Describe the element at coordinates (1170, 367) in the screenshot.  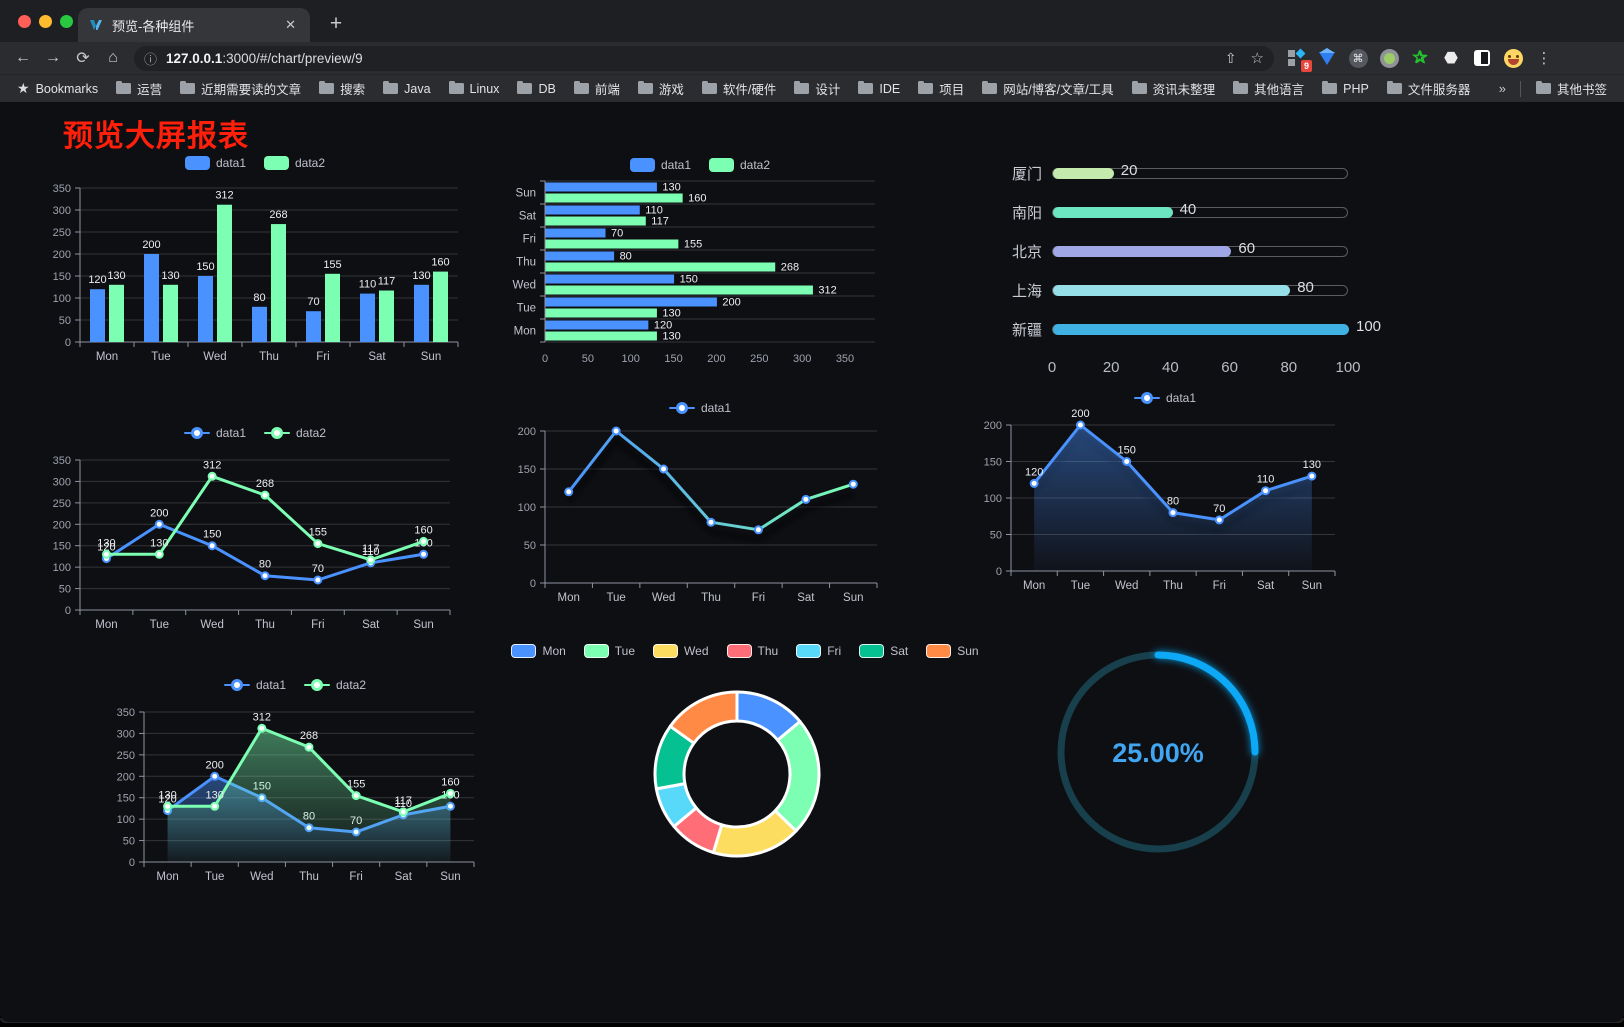
I see `axis-tick-label: 40` at that location.